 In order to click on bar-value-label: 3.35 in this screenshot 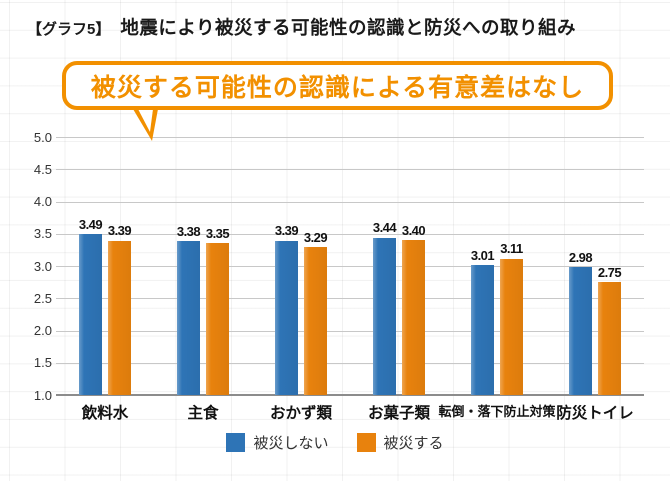, I will do `click(217, 233)`.